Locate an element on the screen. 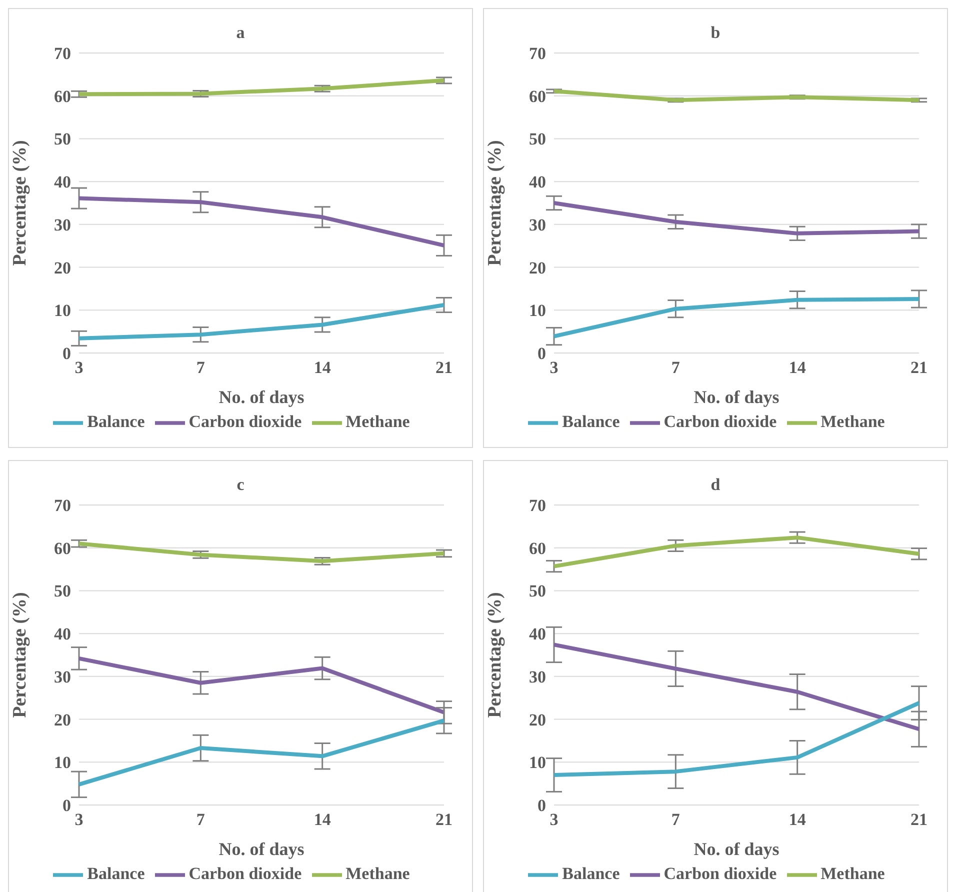  chart-title: a is located at coordinates (240, 33).